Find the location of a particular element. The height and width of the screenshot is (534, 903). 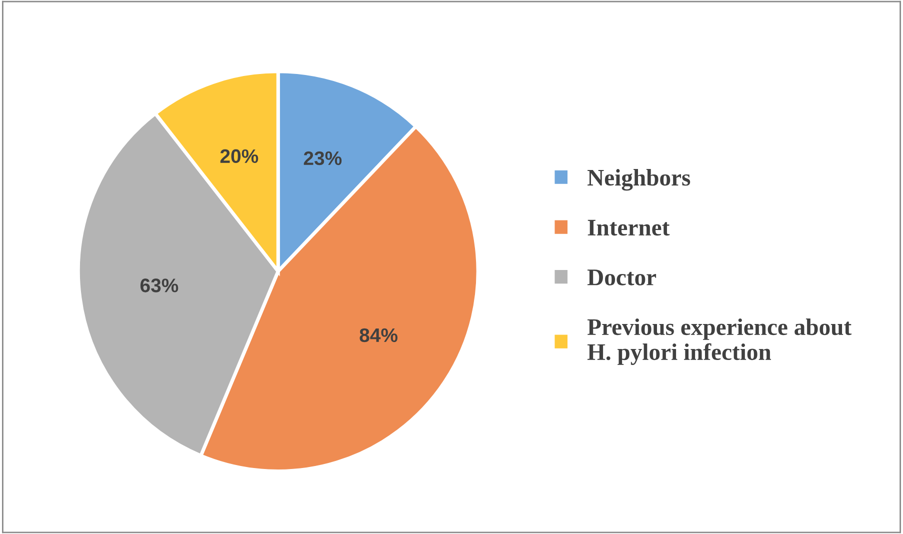

data-label: 20% is located at coordinates (239, 156).